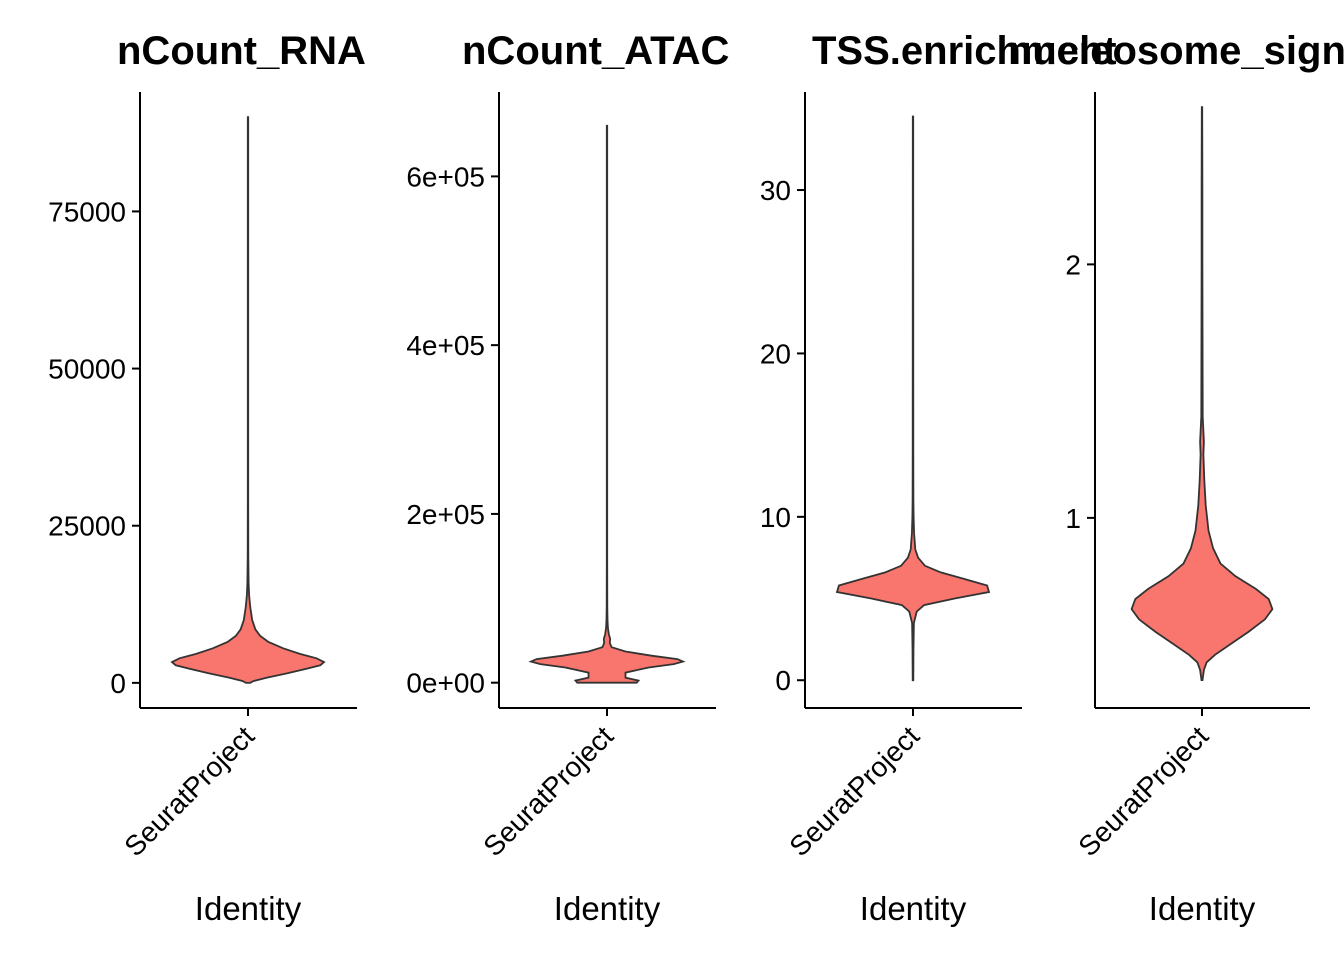  I want to click on y-tick-label: 6e+05, so click(445, 176).